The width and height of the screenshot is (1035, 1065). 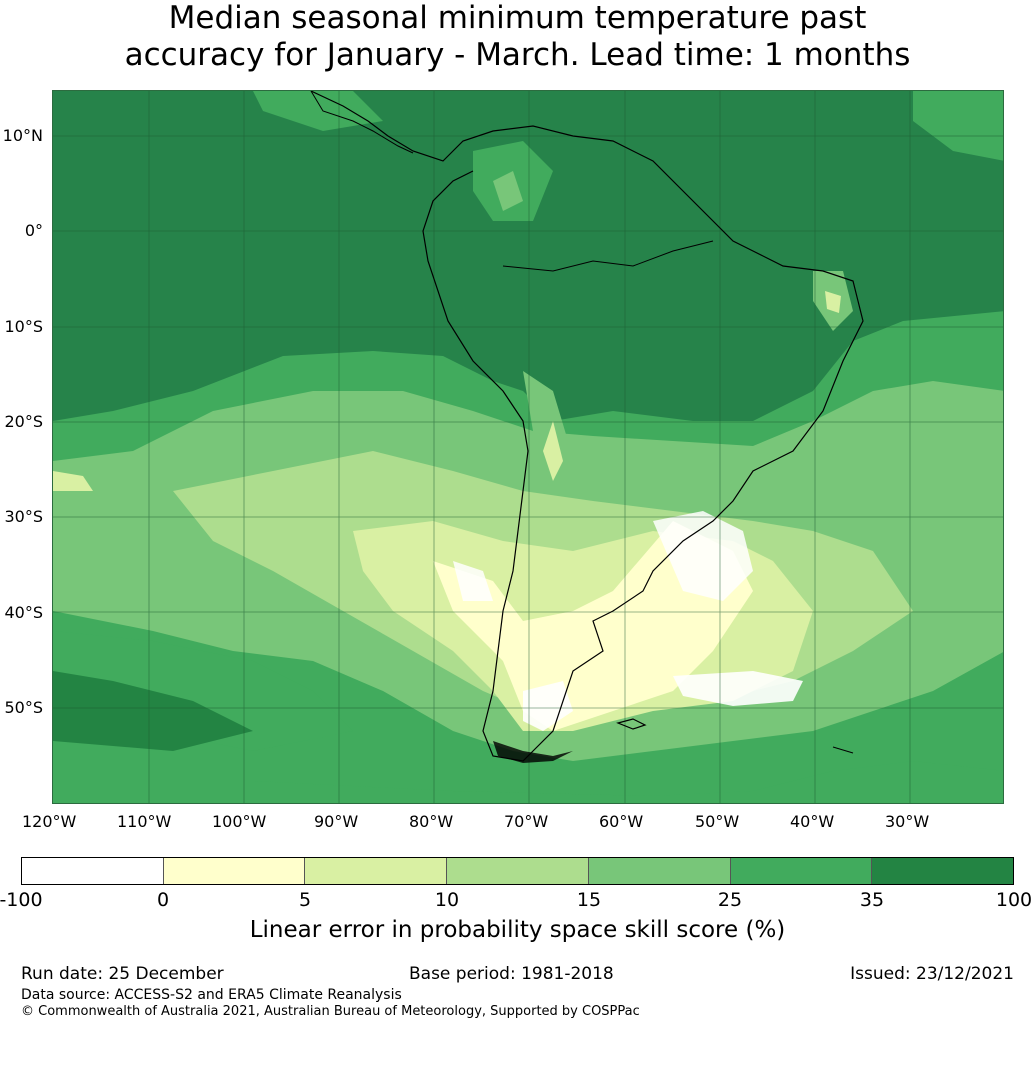 What do you see at coordinates (812, 821) in the screenshot?
I see `lon-label-40w: 40°W` at bounding box center [812, 821].